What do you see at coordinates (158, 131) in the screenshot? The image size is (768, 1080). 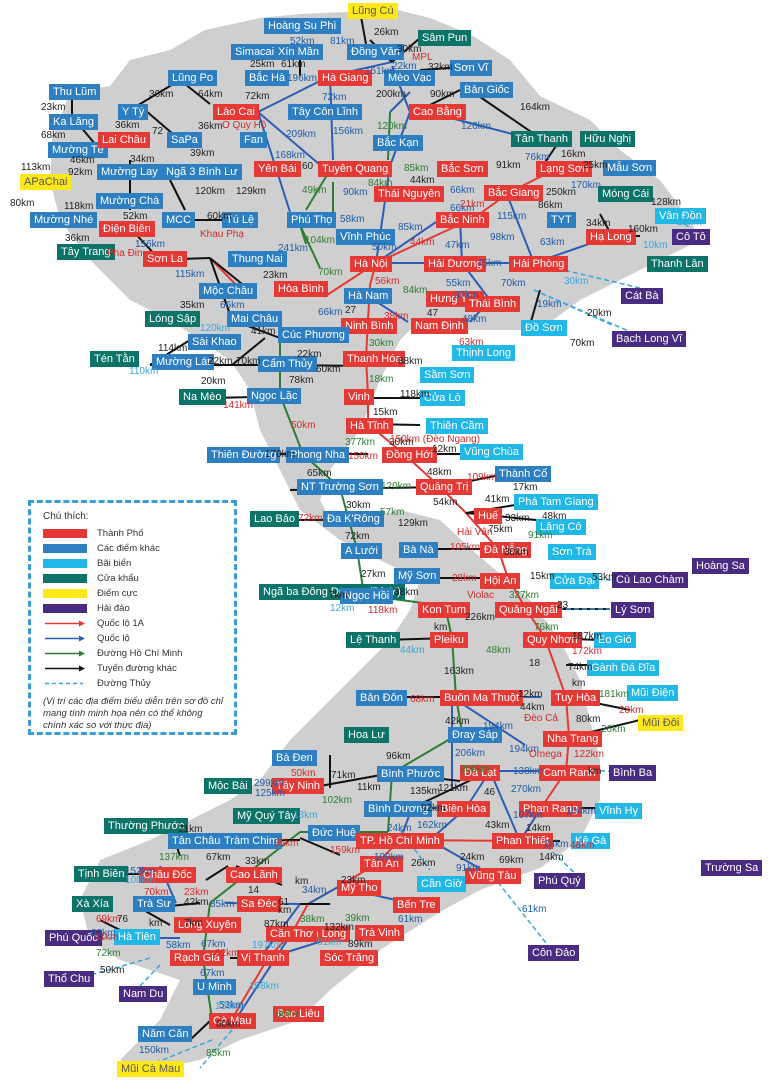 I see `distance-label: 72` at bounding box center [158, 131].